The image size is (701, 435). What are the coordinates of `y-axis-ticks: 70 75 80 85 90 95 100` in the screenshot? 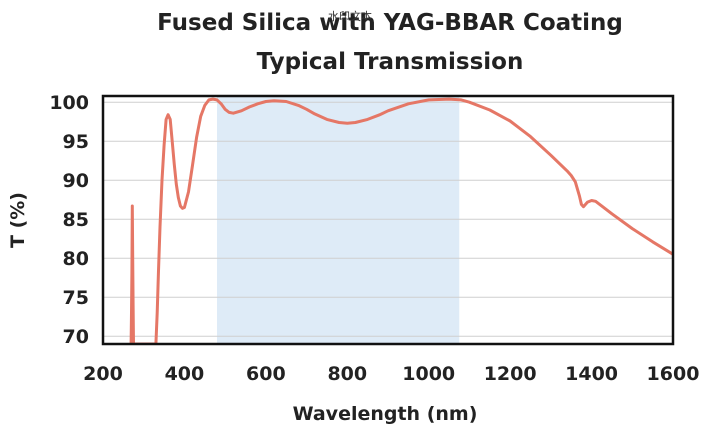 It's located at (69, 220).